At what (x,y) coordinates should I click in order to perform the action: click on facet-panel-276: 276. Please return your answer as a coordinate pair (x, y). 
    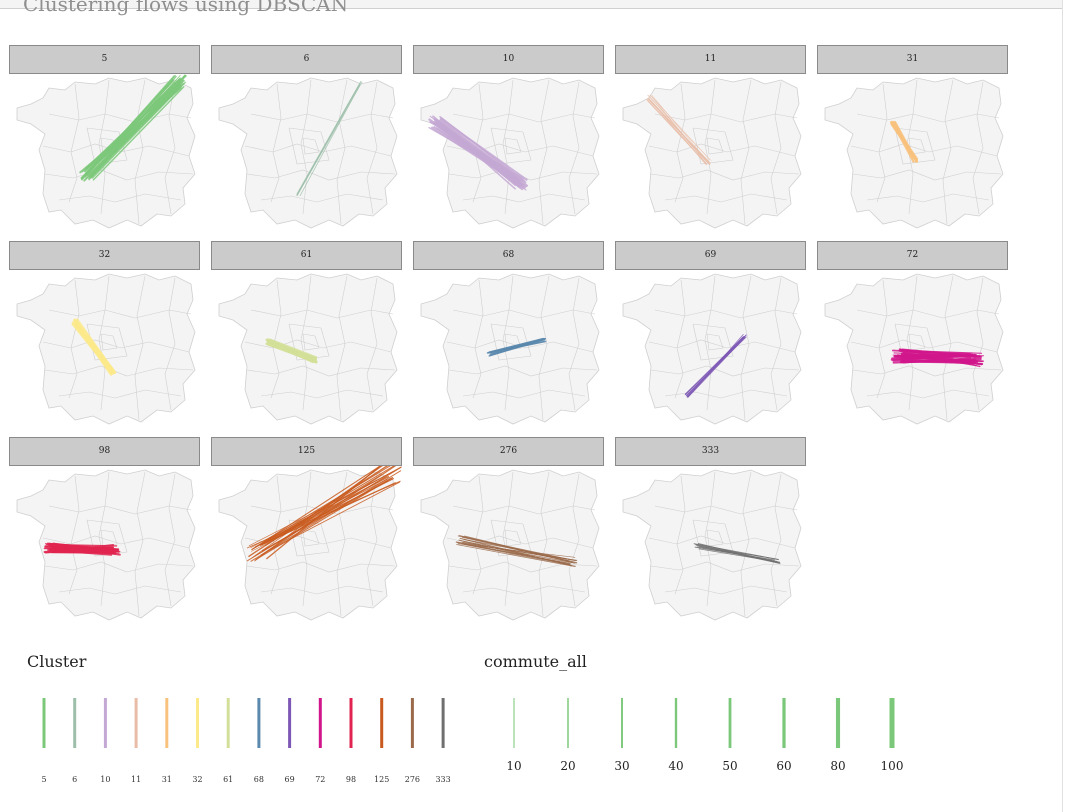
    Looking at the image, I should click on (508, 529).